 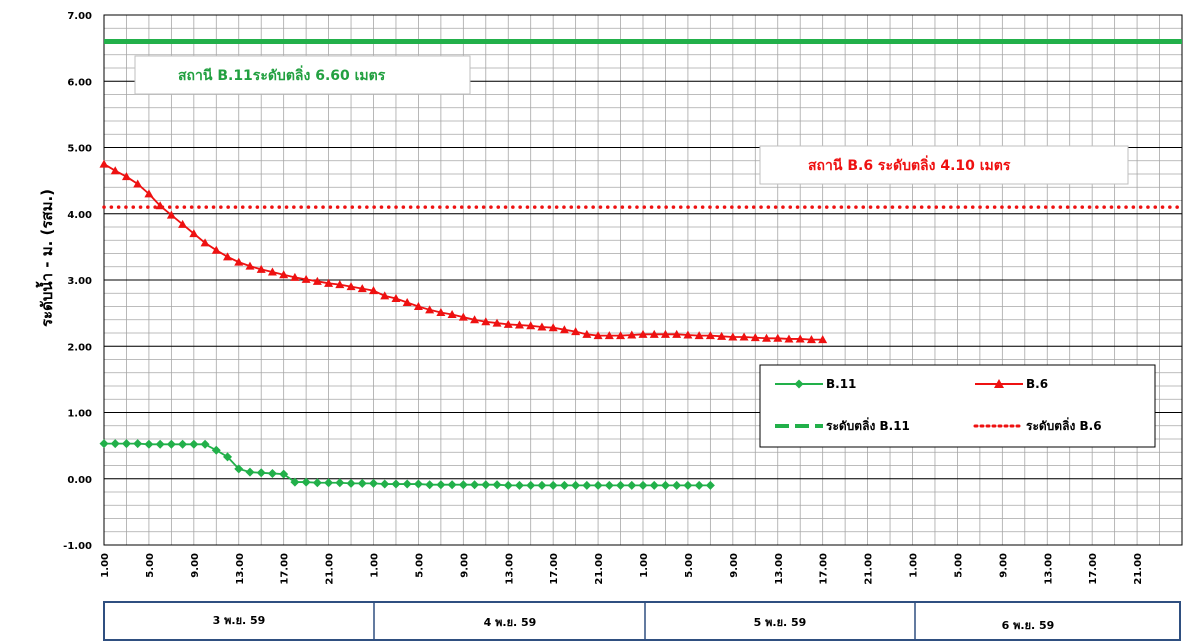 I want to click on legend-entry-b6: B.6, so click(x=1011, y=384).